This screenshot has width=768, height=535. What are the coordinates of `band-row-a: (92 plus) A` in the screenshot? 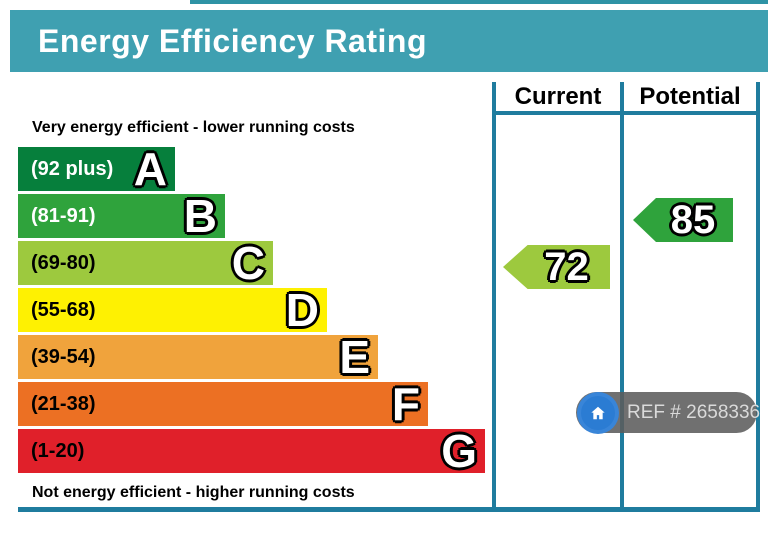 It's located at (96, 169).